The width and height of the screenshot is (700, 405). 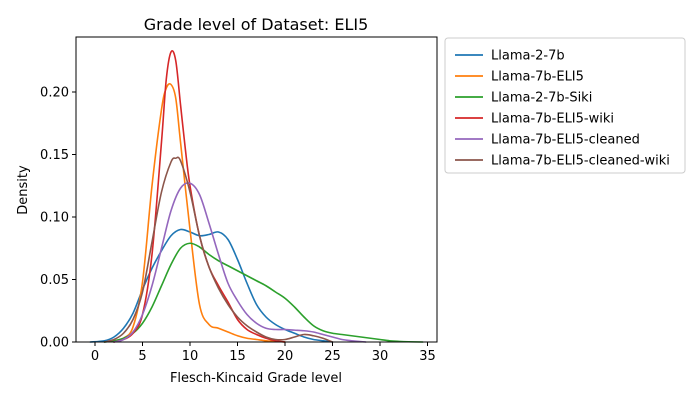 I want to click on chart-title: Grade level of Dataset: ELI5, so click(x=256, y=24).